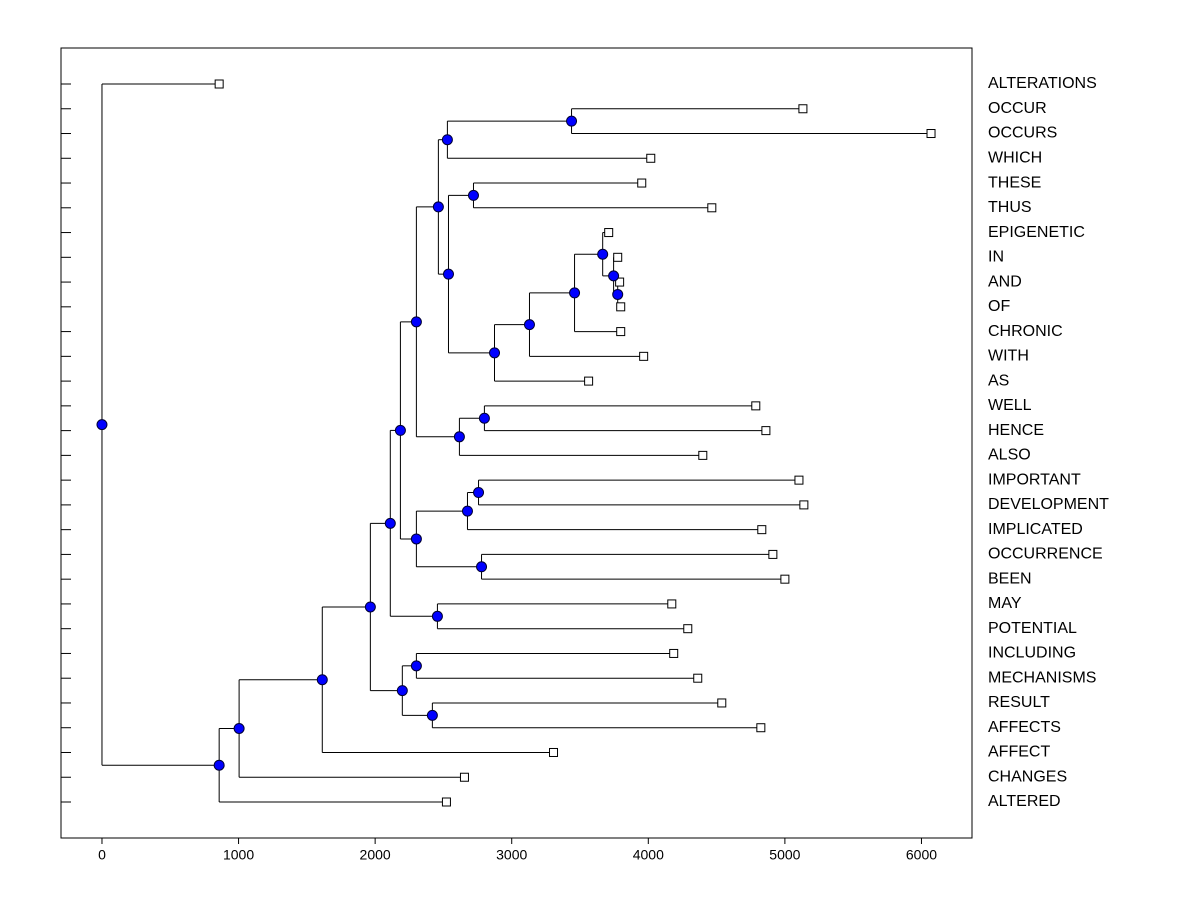  Describe the element at coordinates (1010, 405) in the screenshot. I see `leaf-label: WELL` at that location.